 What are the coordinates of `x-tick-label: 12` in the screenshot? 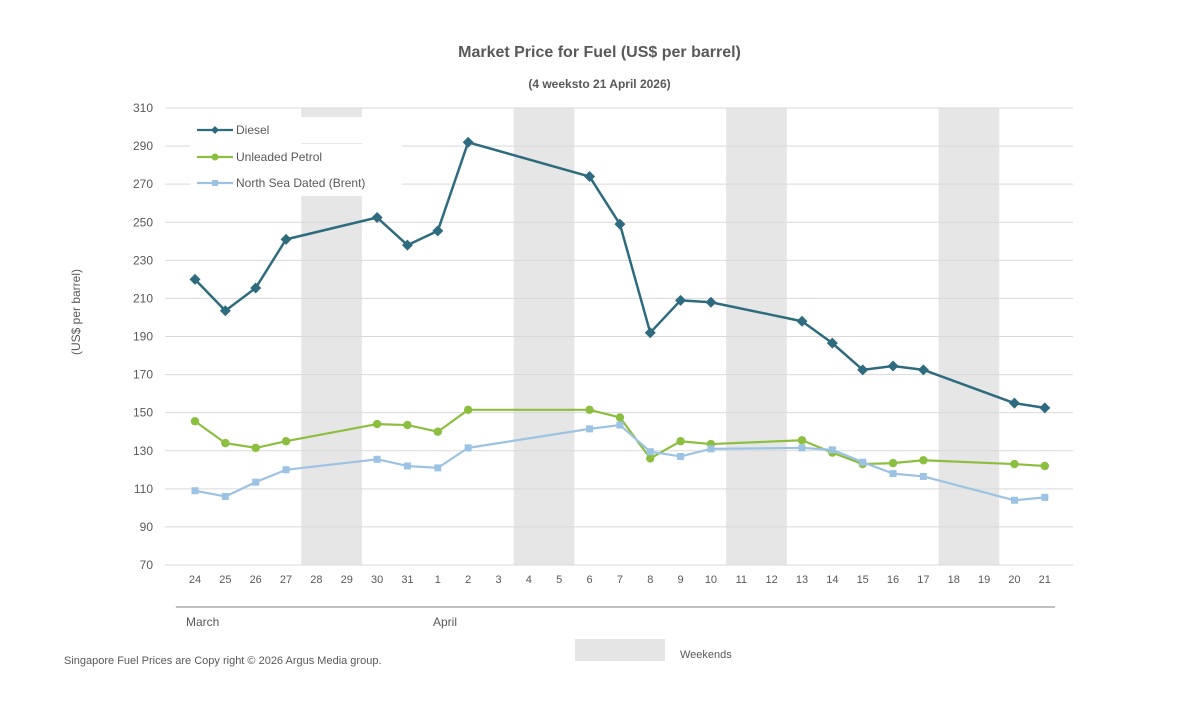 It's located at (772, 580).